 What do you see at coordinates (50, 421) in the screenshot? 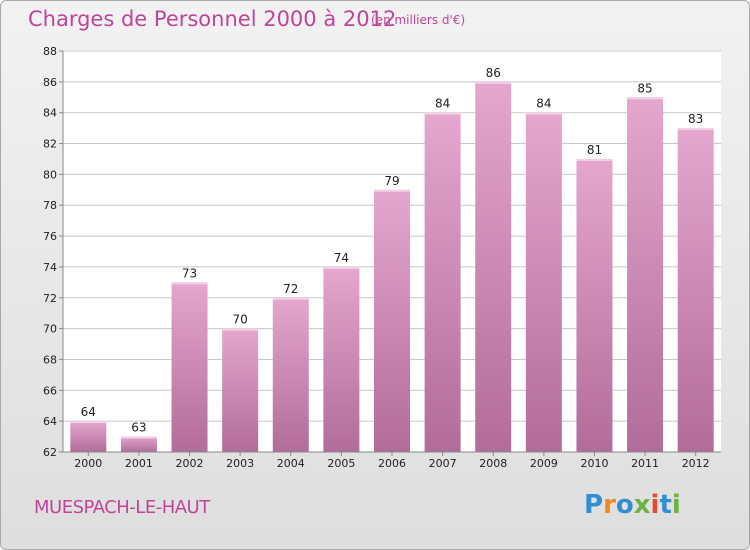
I see `y-tick-label: 64` at bounding box center [50, 421].